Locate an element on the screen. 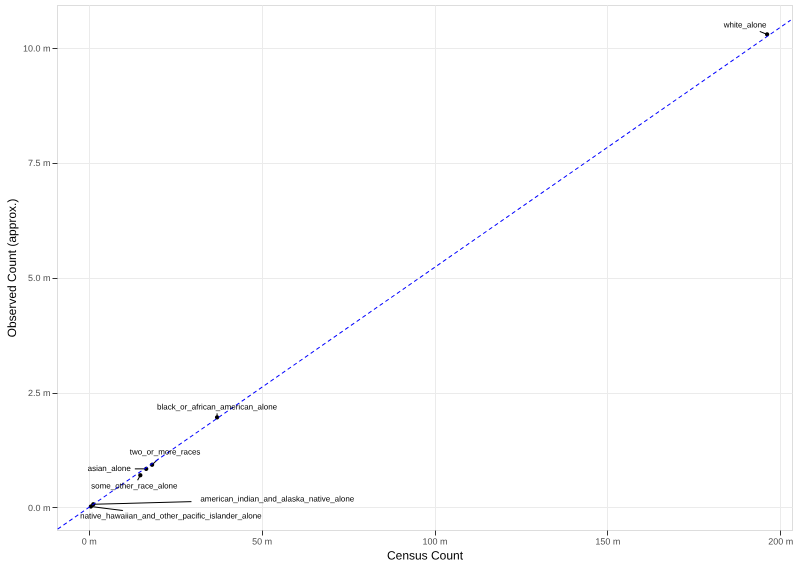  y-tick-label: 5.0 m is located at coordinates (39, 278).